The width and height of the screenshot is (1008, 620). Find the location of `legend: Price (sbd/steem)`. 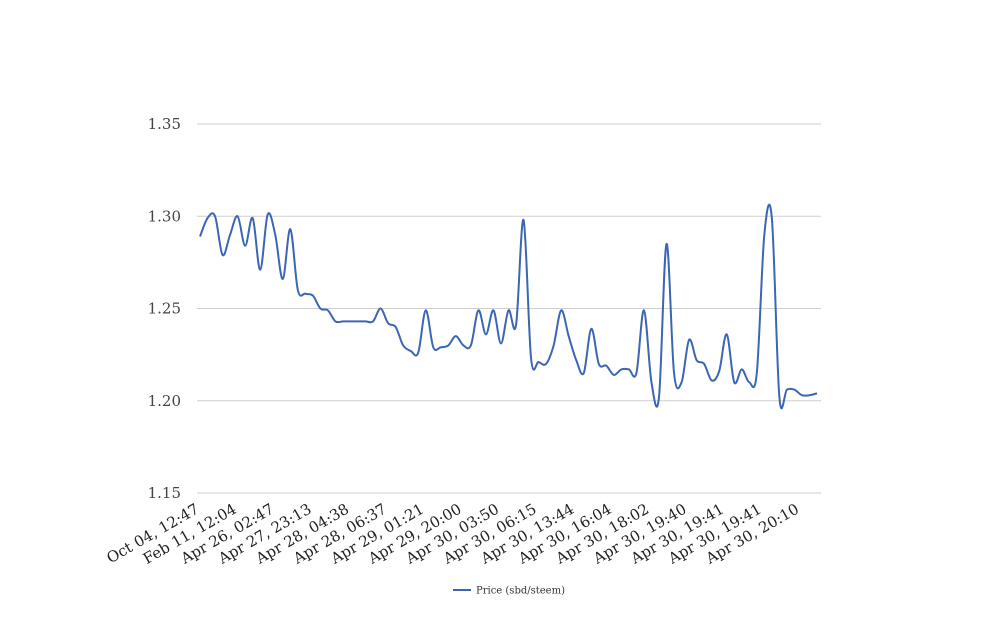

legend: Price (sbd/steem) is located at coordinates (509, 591).